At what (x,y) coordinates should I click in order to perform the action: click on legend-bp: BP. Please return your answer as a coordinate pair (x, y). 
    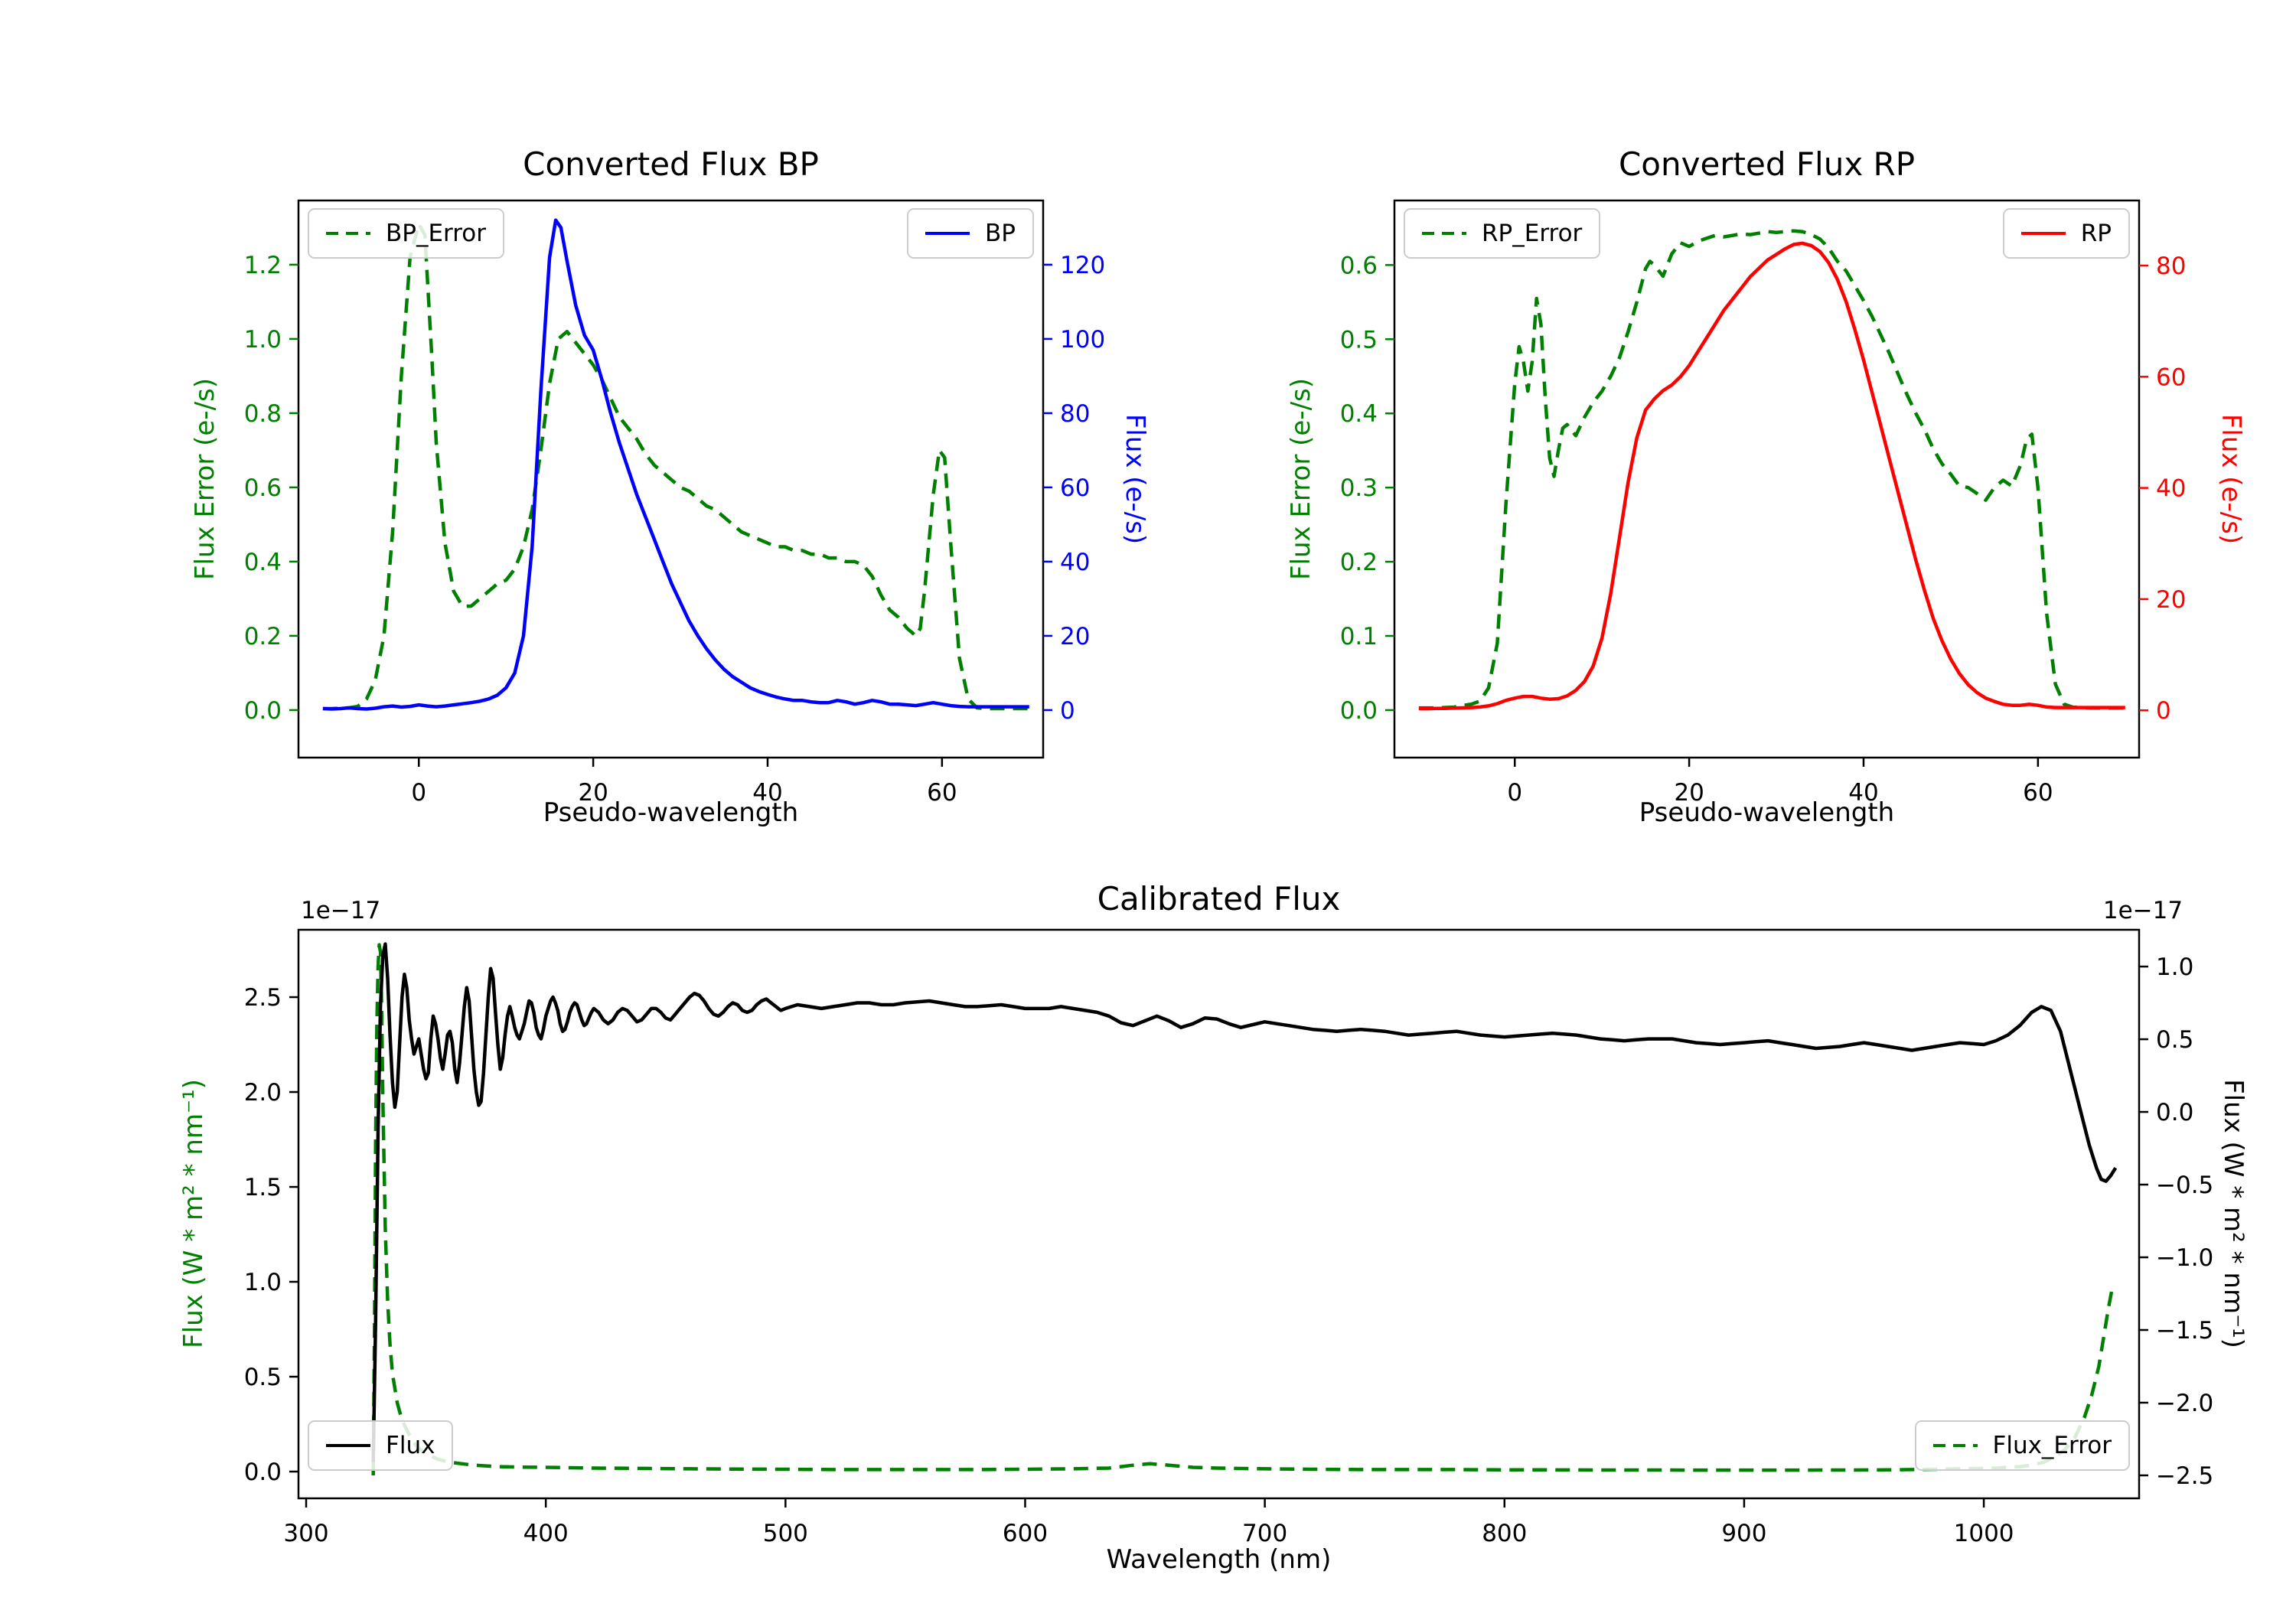
    Looking at the image, I should click on (970, 234).